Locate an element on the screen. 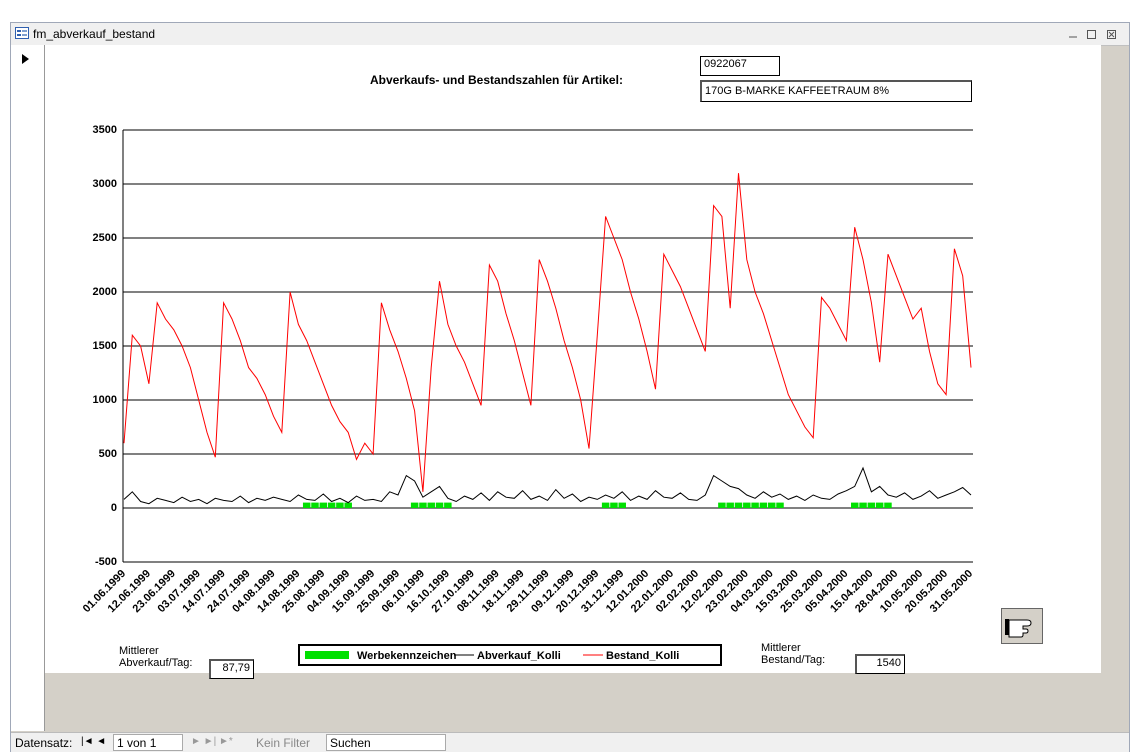  y-tick-label: 0 is located at coordinates (114, 508).